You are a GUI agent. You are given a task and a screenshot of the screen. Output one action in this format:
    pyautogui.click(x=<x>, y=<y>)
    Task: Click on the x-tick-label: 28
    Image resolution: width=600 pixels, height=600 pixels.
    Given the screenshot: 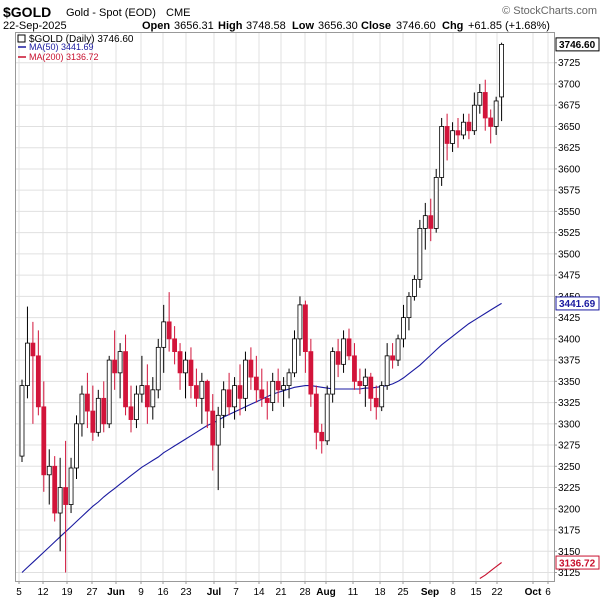 What is the action you would take?
    pyautogui.click(x=305, y=592)
    